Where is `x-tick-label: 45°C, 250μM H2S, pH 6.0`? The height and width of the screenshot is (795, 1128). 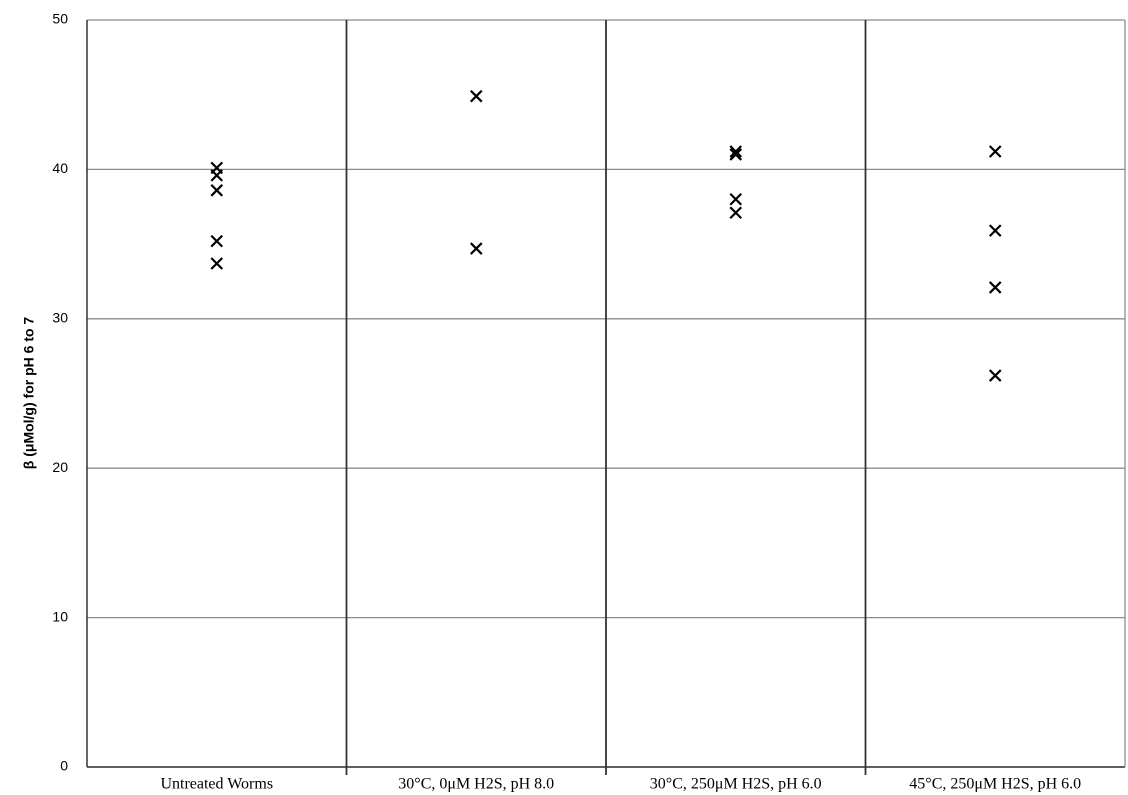
x-tick-label: 45°C, 250μM H2S, pH 6.0 is located at coordinates (995, 784).